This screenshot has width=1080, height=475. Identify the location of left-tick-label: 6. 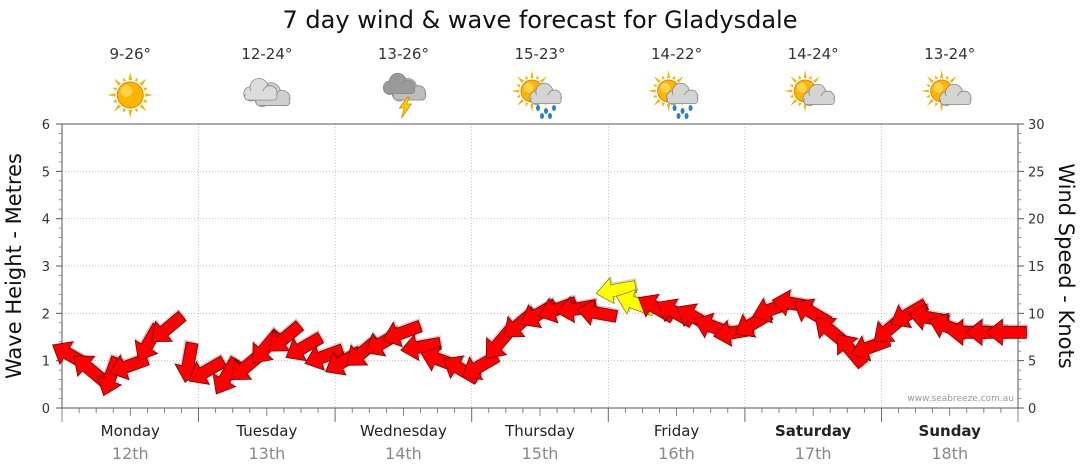
(46, 125).